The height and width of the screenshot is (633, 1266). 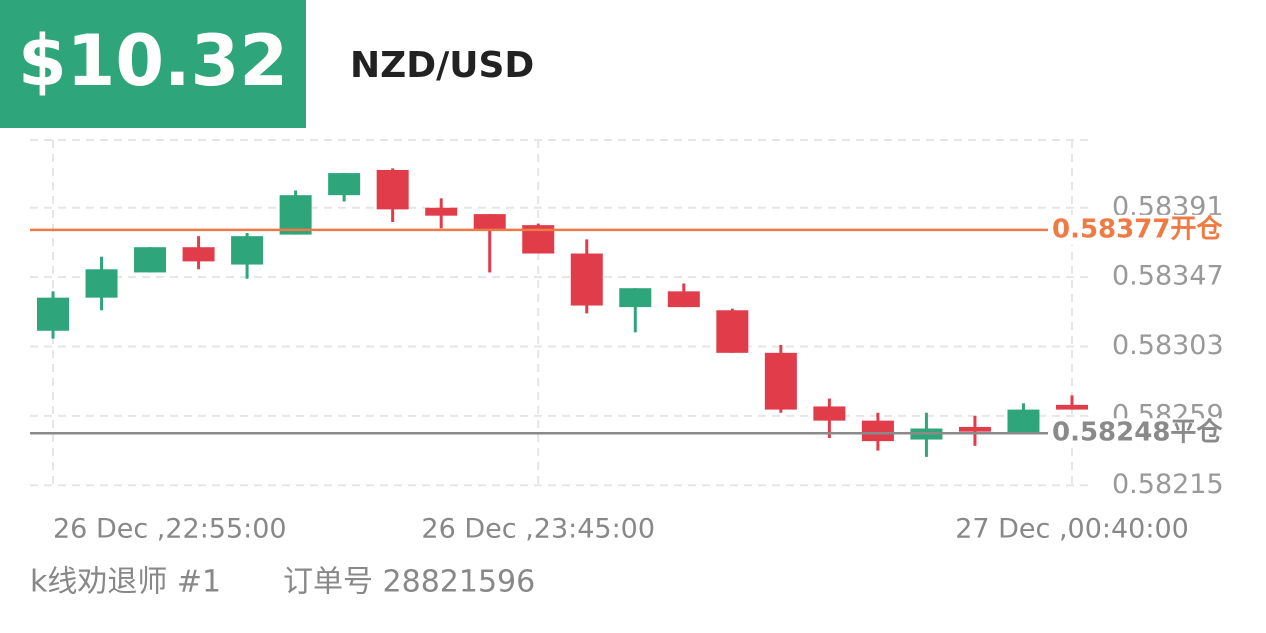 I want to click on x-tick-label: 26 Dec ,22:55:00, so click(x=170, y=529).